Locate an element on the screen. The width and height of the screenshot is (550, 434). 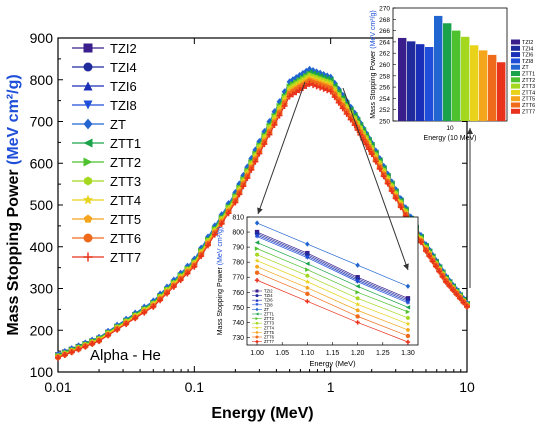
inset-x-tick-label: 1.20 is located at coordinates (358, 353).